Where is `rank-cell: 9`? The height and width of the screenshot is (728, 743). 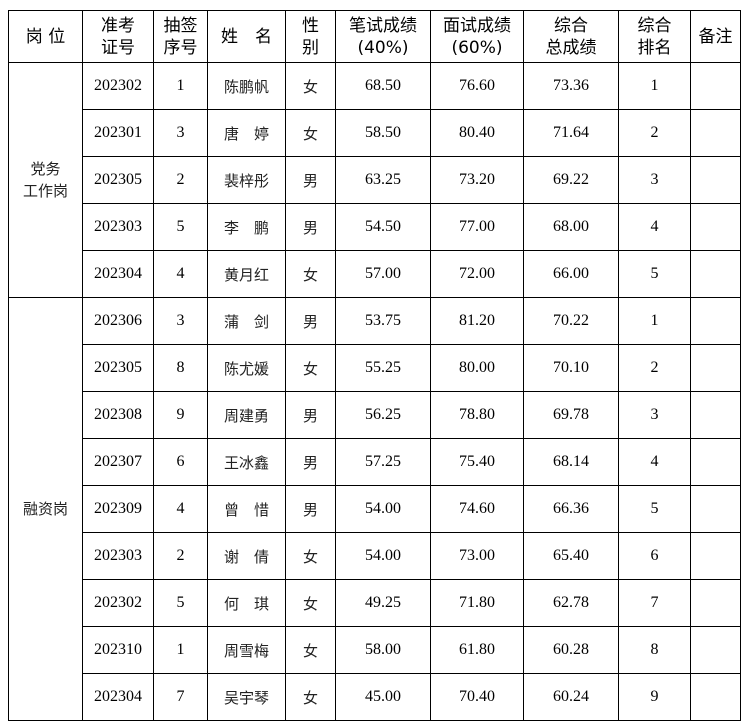 rank-cell: 9 is located at coordinates (654, 697).